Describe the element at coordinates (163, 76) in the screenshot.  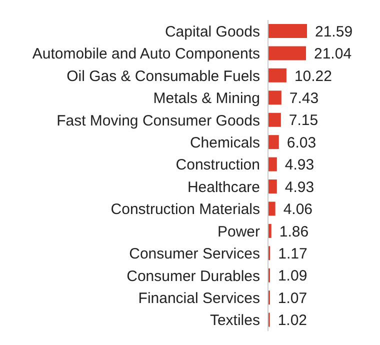
I see `y-tick-label: Oil Gas & Consumable Fuels` at that location.